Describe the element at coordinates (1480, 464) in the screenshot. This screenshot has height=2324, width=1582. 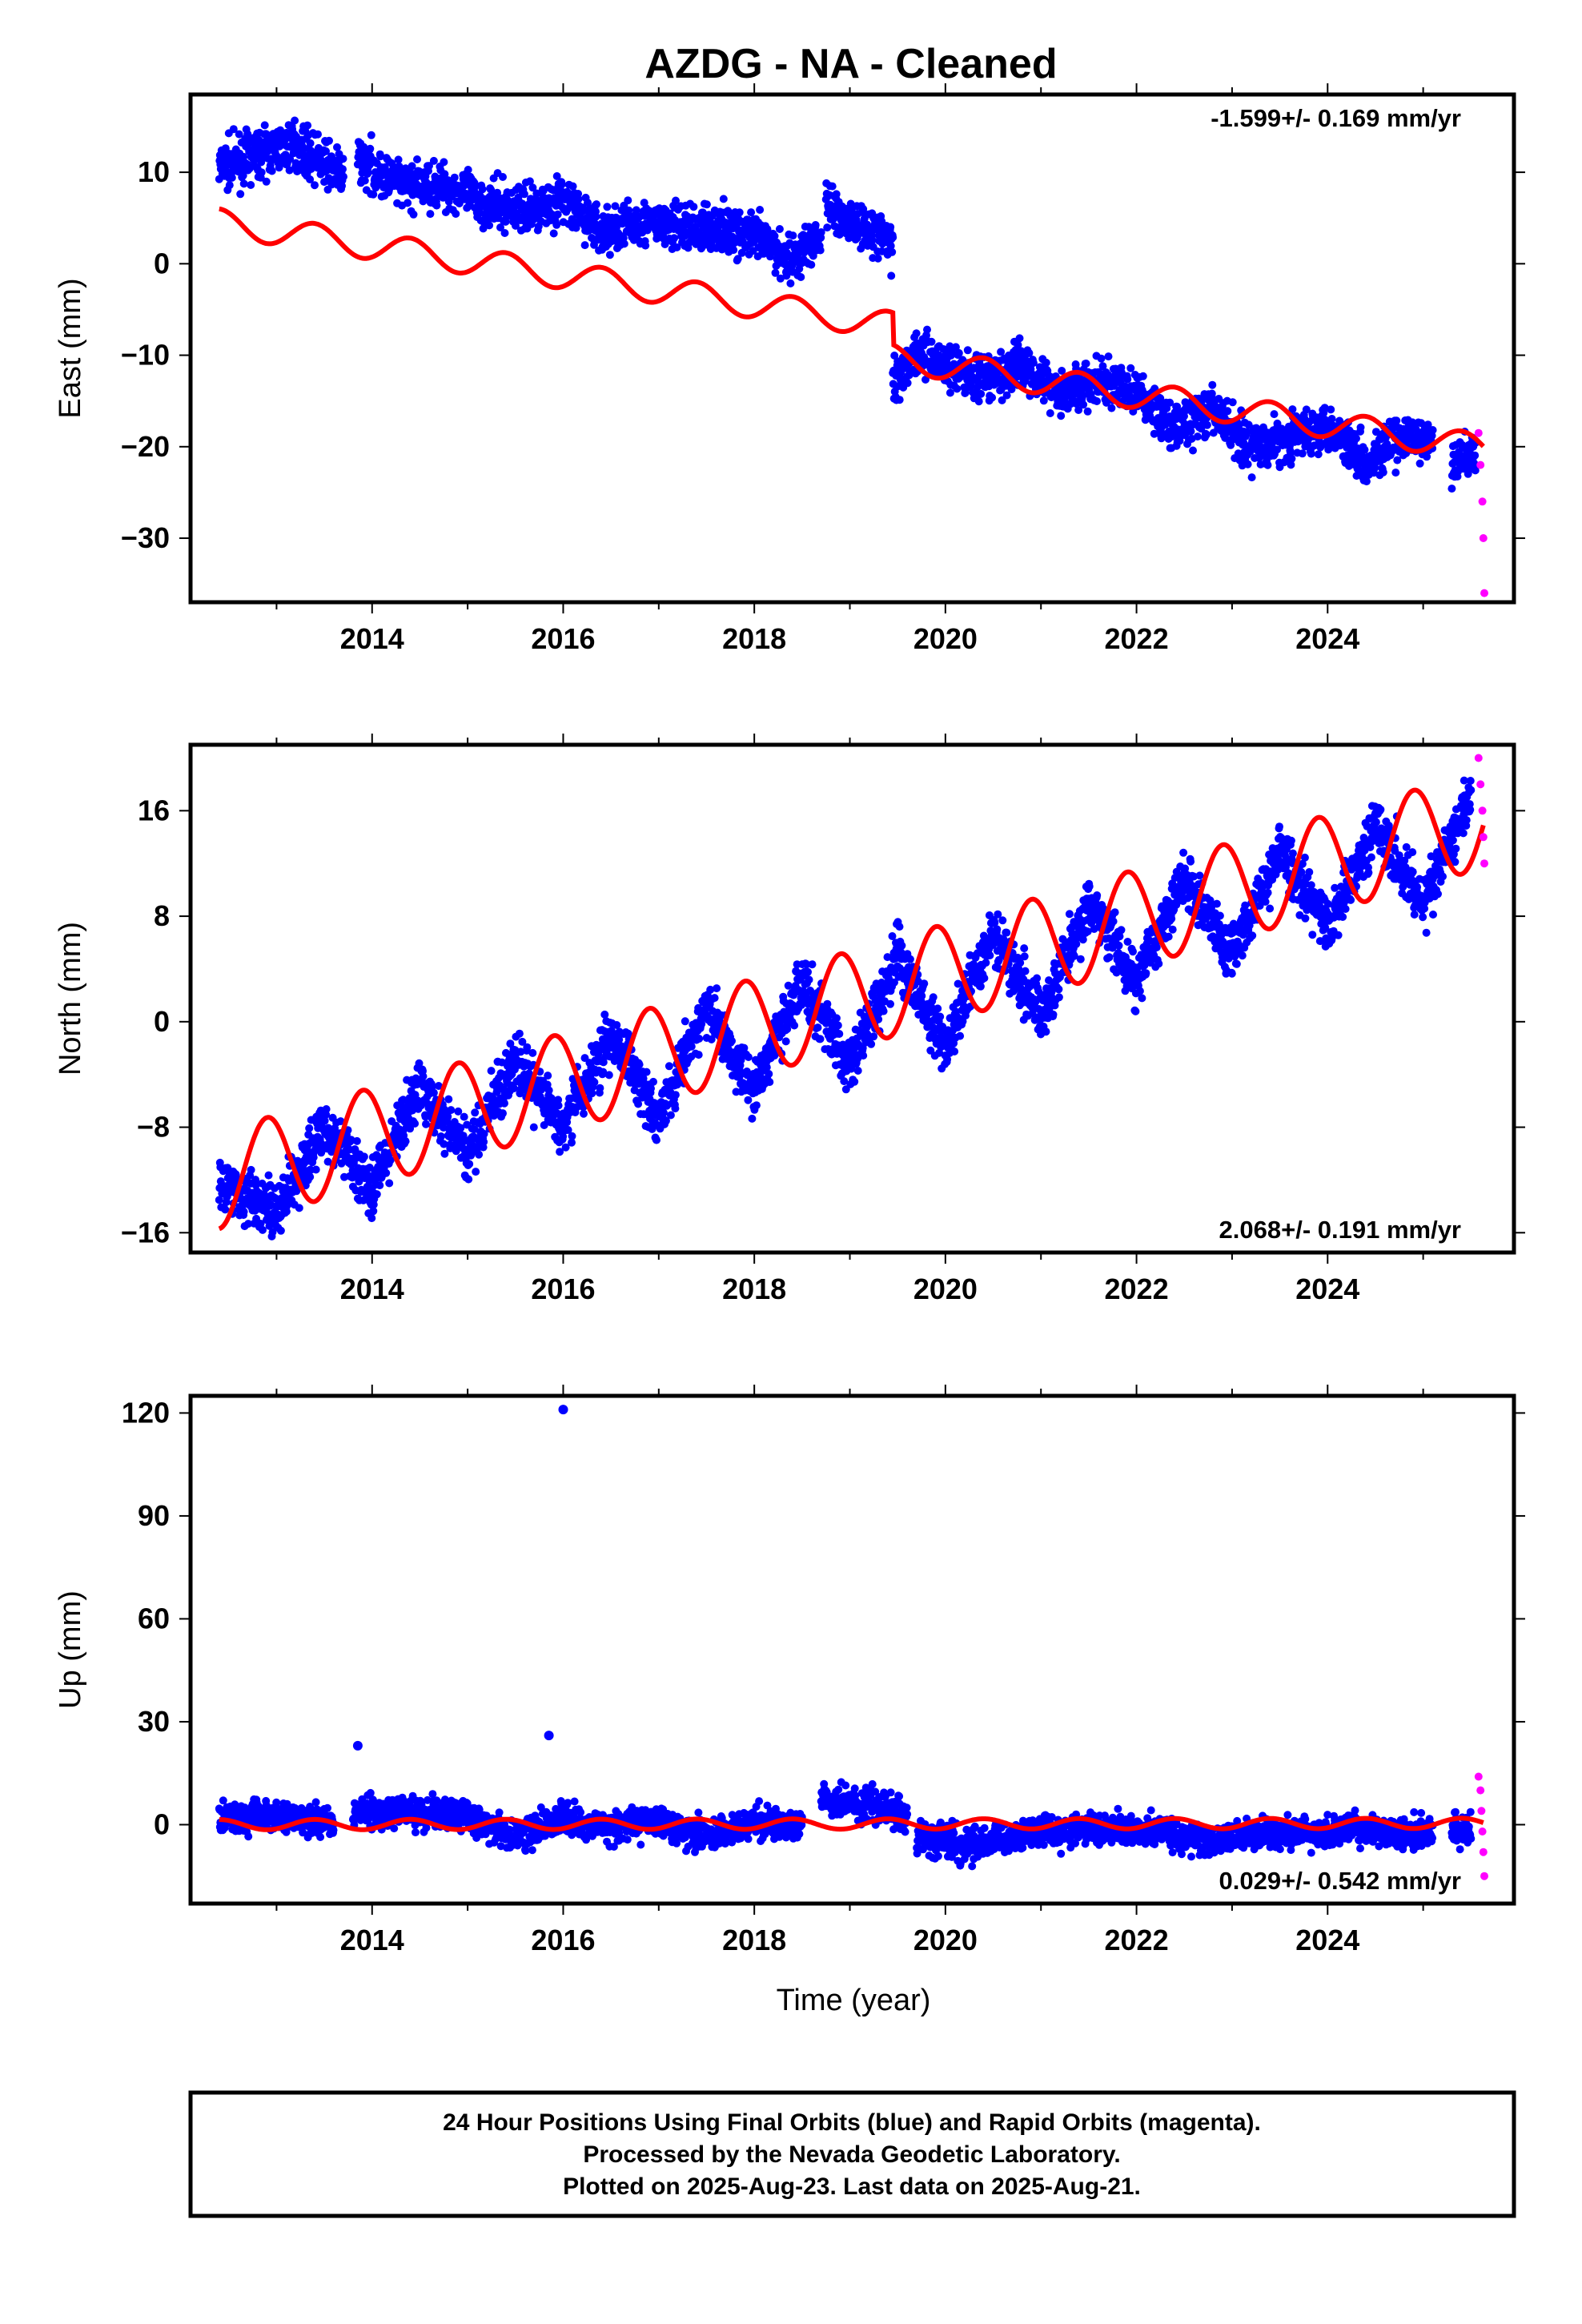
I see `east-rapid-point` at that location.